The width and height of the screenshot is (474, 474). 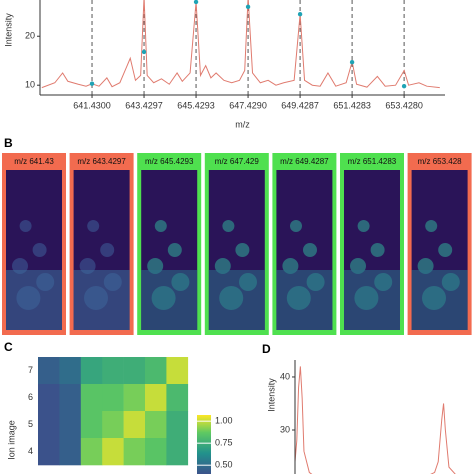 What do you see at coordinates (224, 443) in the screenshot?
I see `colorbar-label: 0.75` at bounding box center [224, 443].